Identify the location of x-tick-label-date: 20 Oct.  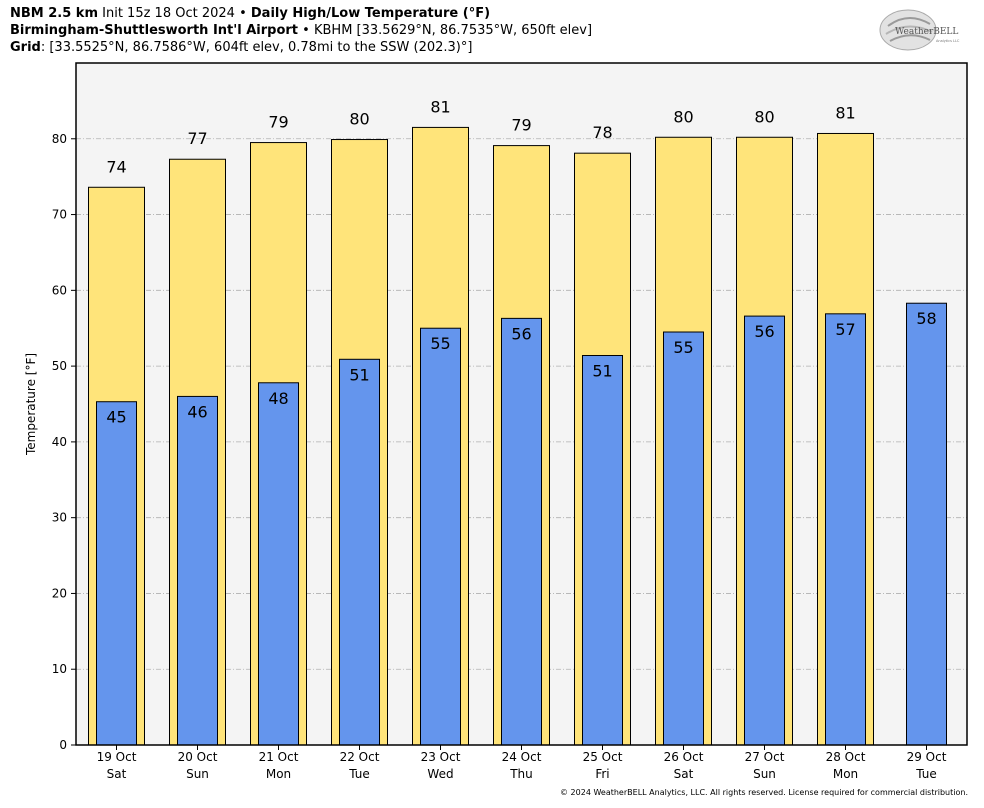
(198, 757).